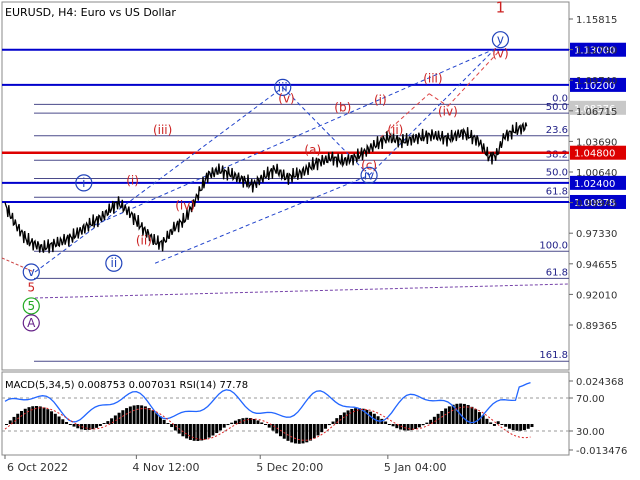 This screenshot has width=640, height=480. Describe the element at coordinates (596, 142) in the screenshot. I see `price-tick-label: 1.03690` at that location.